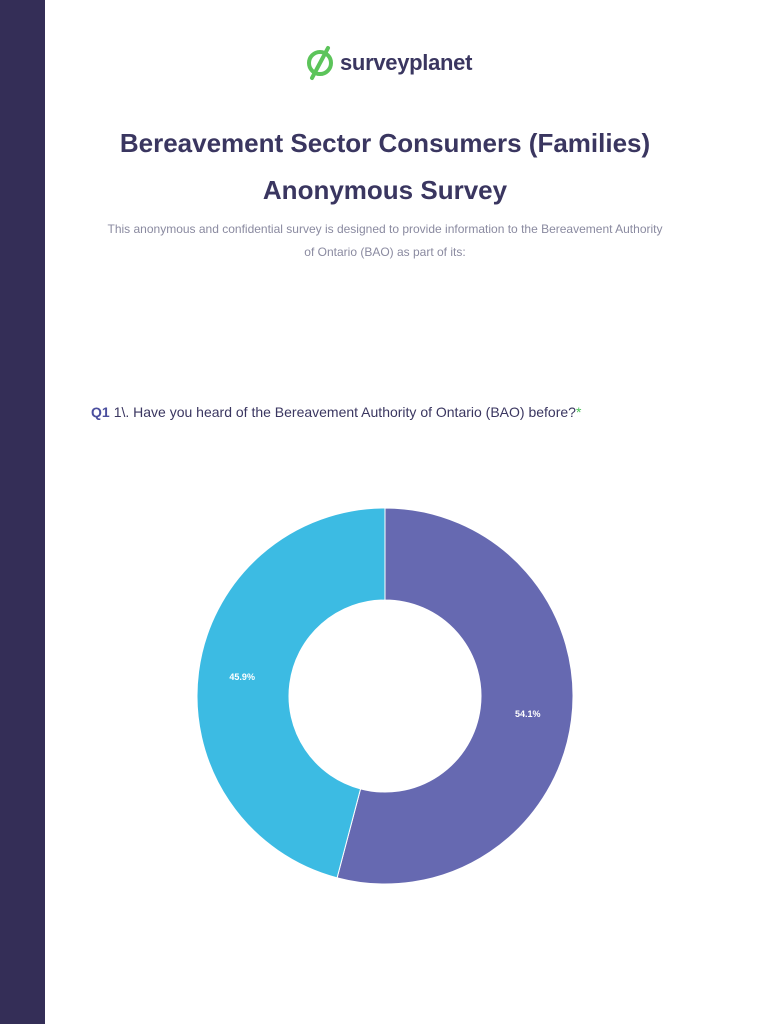  Describe the element at coordinates (528, 714) in the screenshot. I see `donut-slice-label-1: 54.1%` at that location.